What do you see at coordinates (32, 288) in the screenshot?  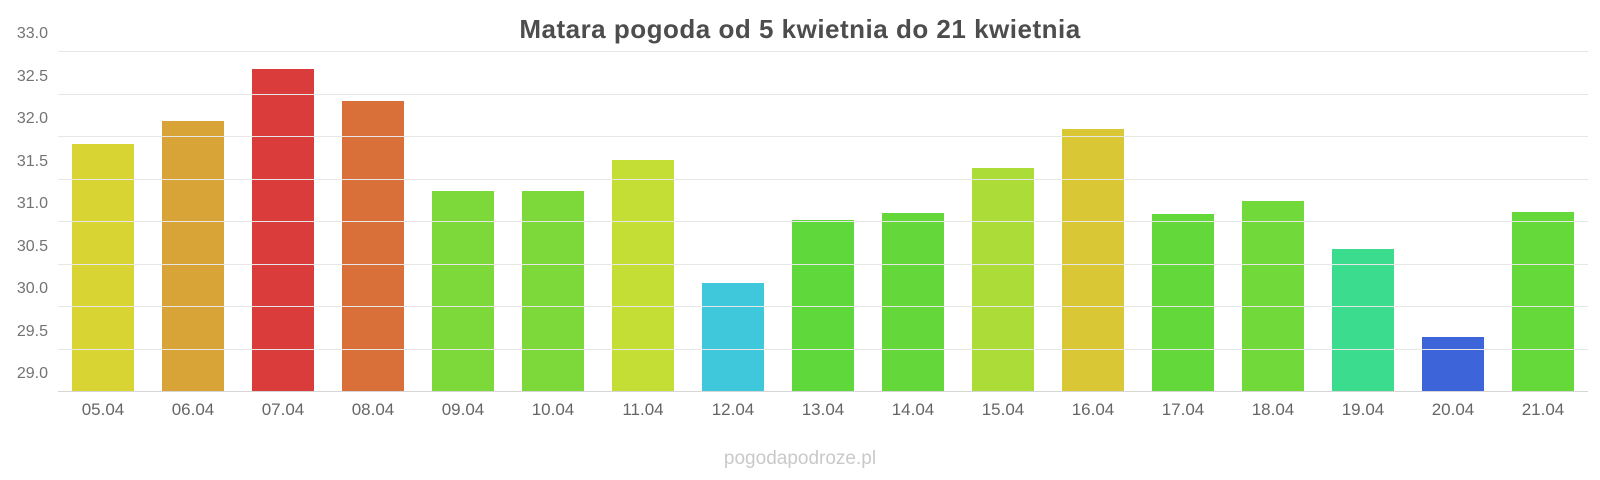 I see `y-axis-tick-label: 30.0` at bounding box center [32, 288].